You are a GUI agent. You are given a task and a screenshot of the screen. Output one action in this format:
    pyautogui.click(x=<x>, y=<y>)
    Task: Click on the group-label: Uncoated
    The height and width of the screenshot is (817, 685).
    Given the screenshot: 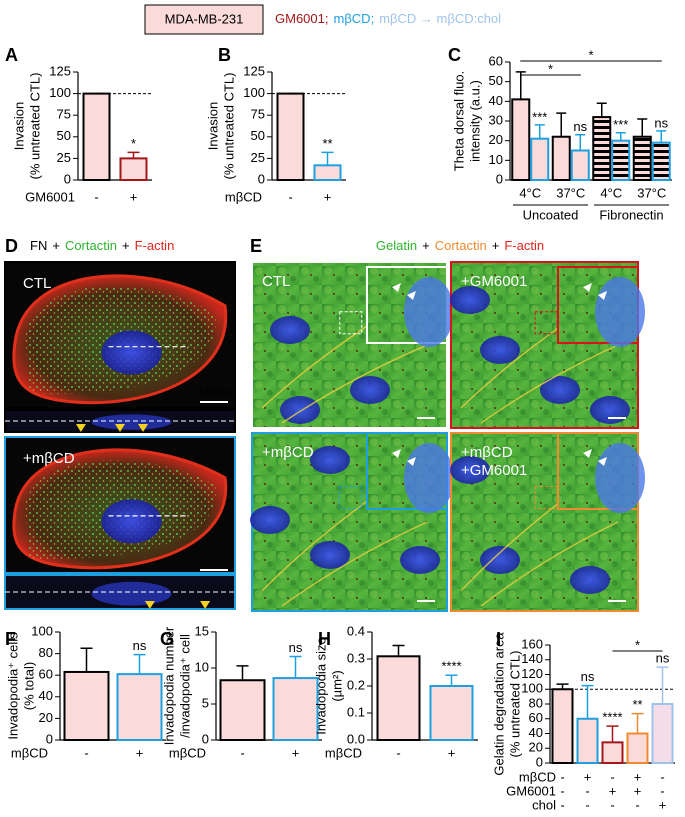 What is the action you would take?
    pyautogui.click(x=551, y=214)
    